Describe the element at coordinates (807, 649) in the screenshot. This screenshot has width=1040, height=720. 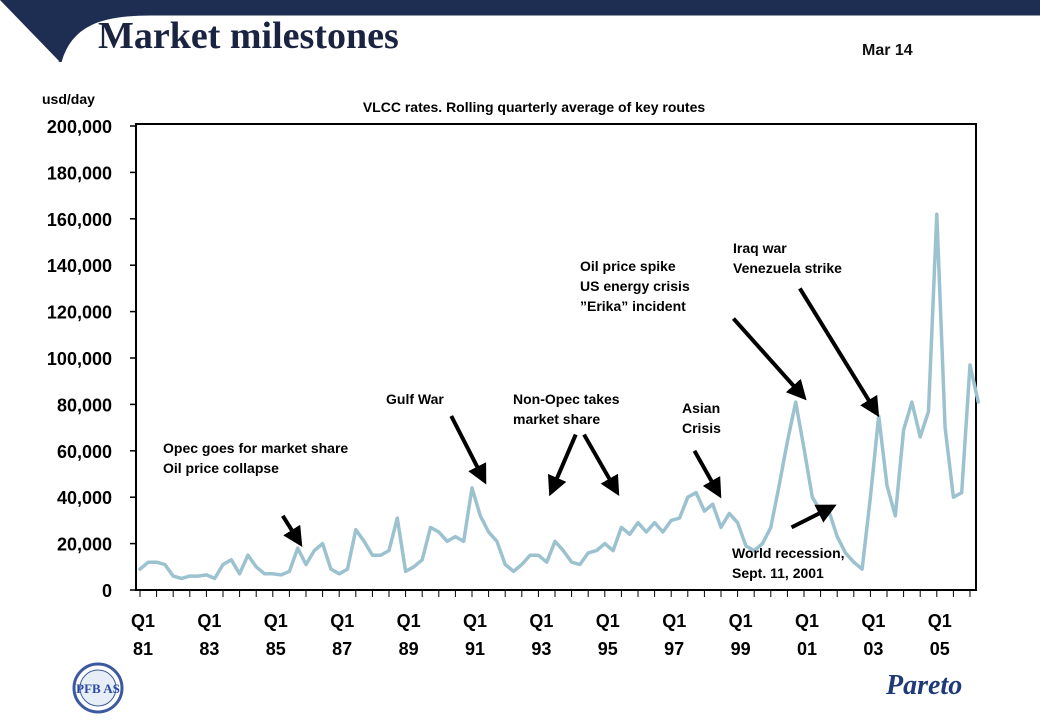
I see `x-tick-year-label: 01` at that location.